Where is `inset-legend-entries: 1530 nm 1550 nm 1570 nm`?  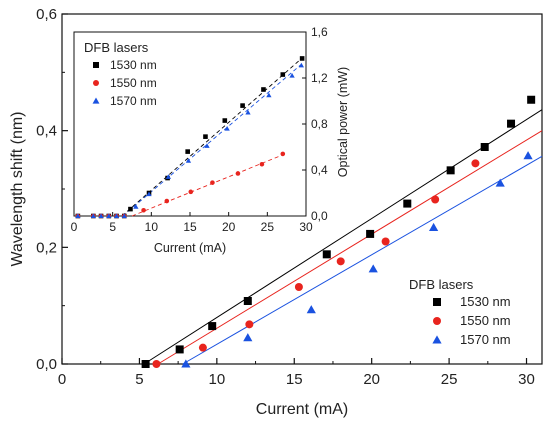
inset-legend-entries: 1530 nm 1550 nm 1570 nm is located at coordinates (124, 83).